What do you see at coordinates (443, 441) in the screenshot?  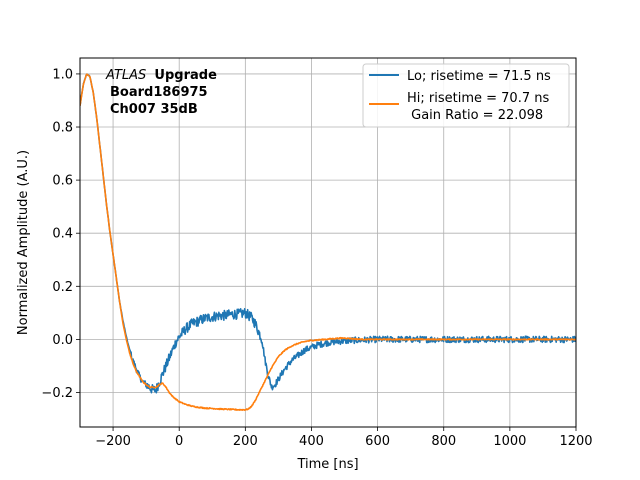 I see `x-tick-label: 800` at bounding box center [443, 441].